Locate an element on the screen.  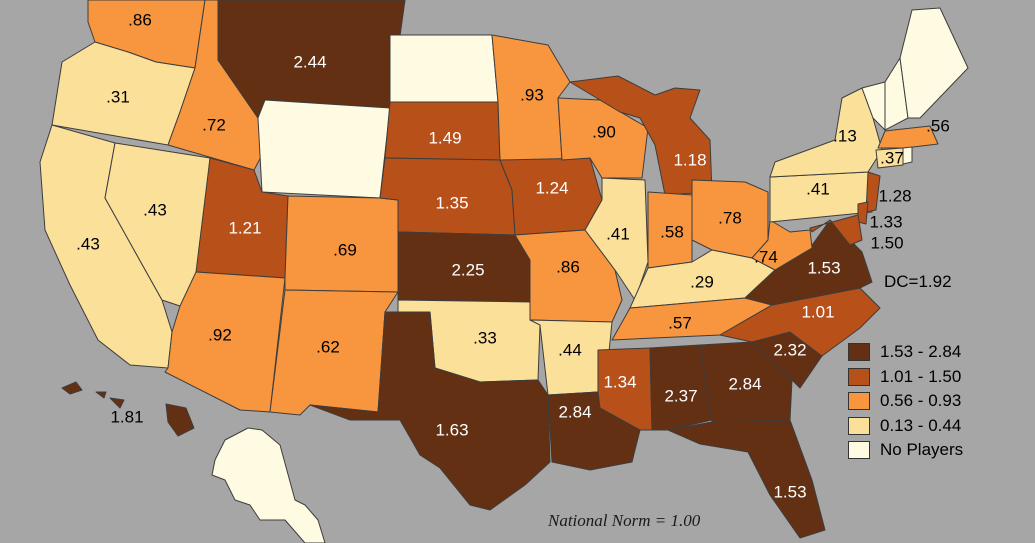
state-value-nm: .62 is located at coordinates (328, 347).